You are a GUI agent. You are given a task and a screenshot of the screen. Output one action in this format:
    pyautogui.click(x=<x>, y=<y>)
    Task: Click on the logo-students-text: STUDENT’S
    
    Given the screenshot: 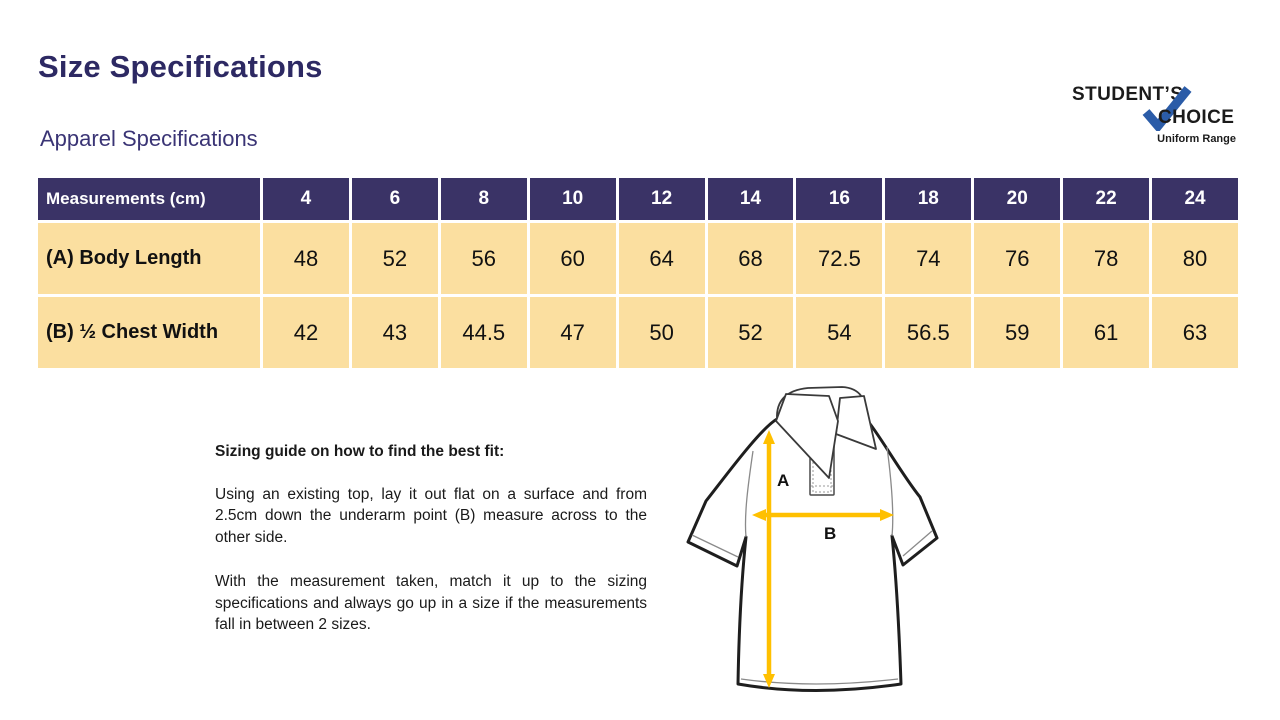 What is the action you would take?
    pyautogui.click(x=1128, y=94)
    